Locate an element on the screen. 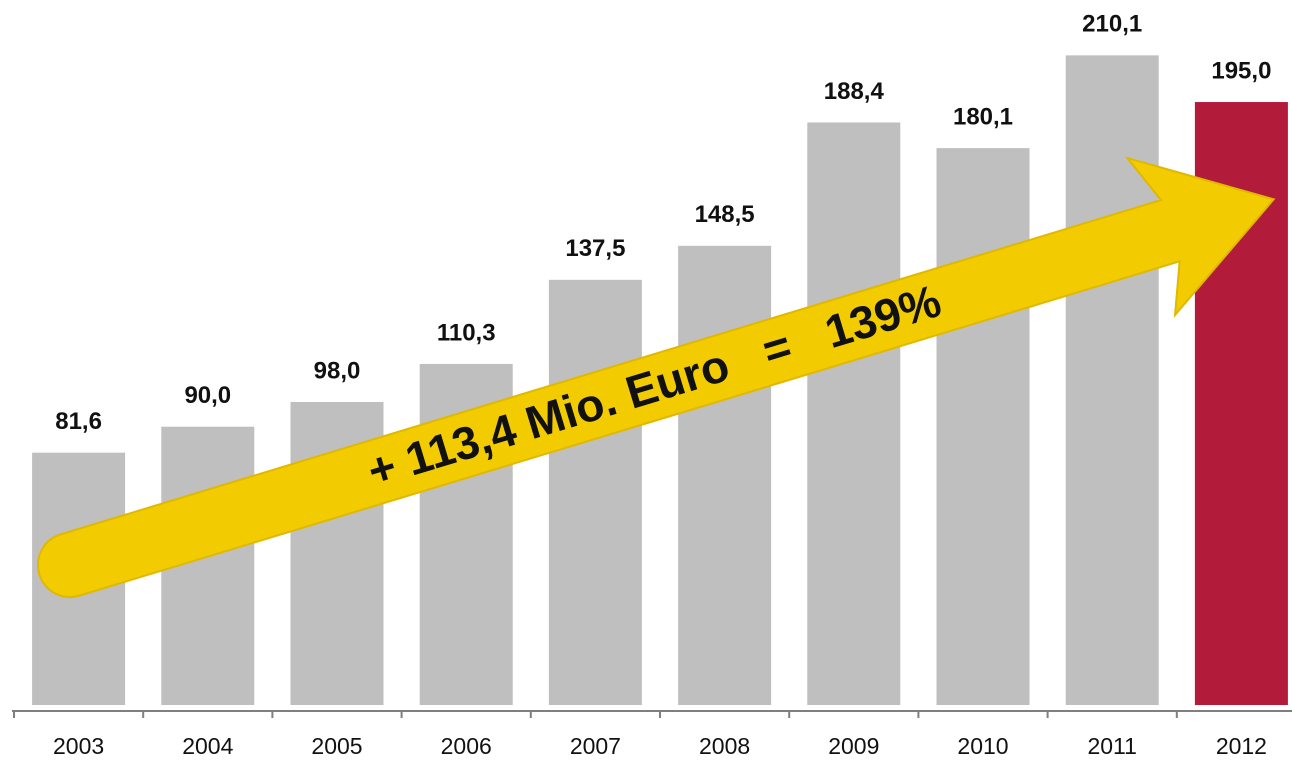  value-label: 81,6 is located at coordinates (78, 421).